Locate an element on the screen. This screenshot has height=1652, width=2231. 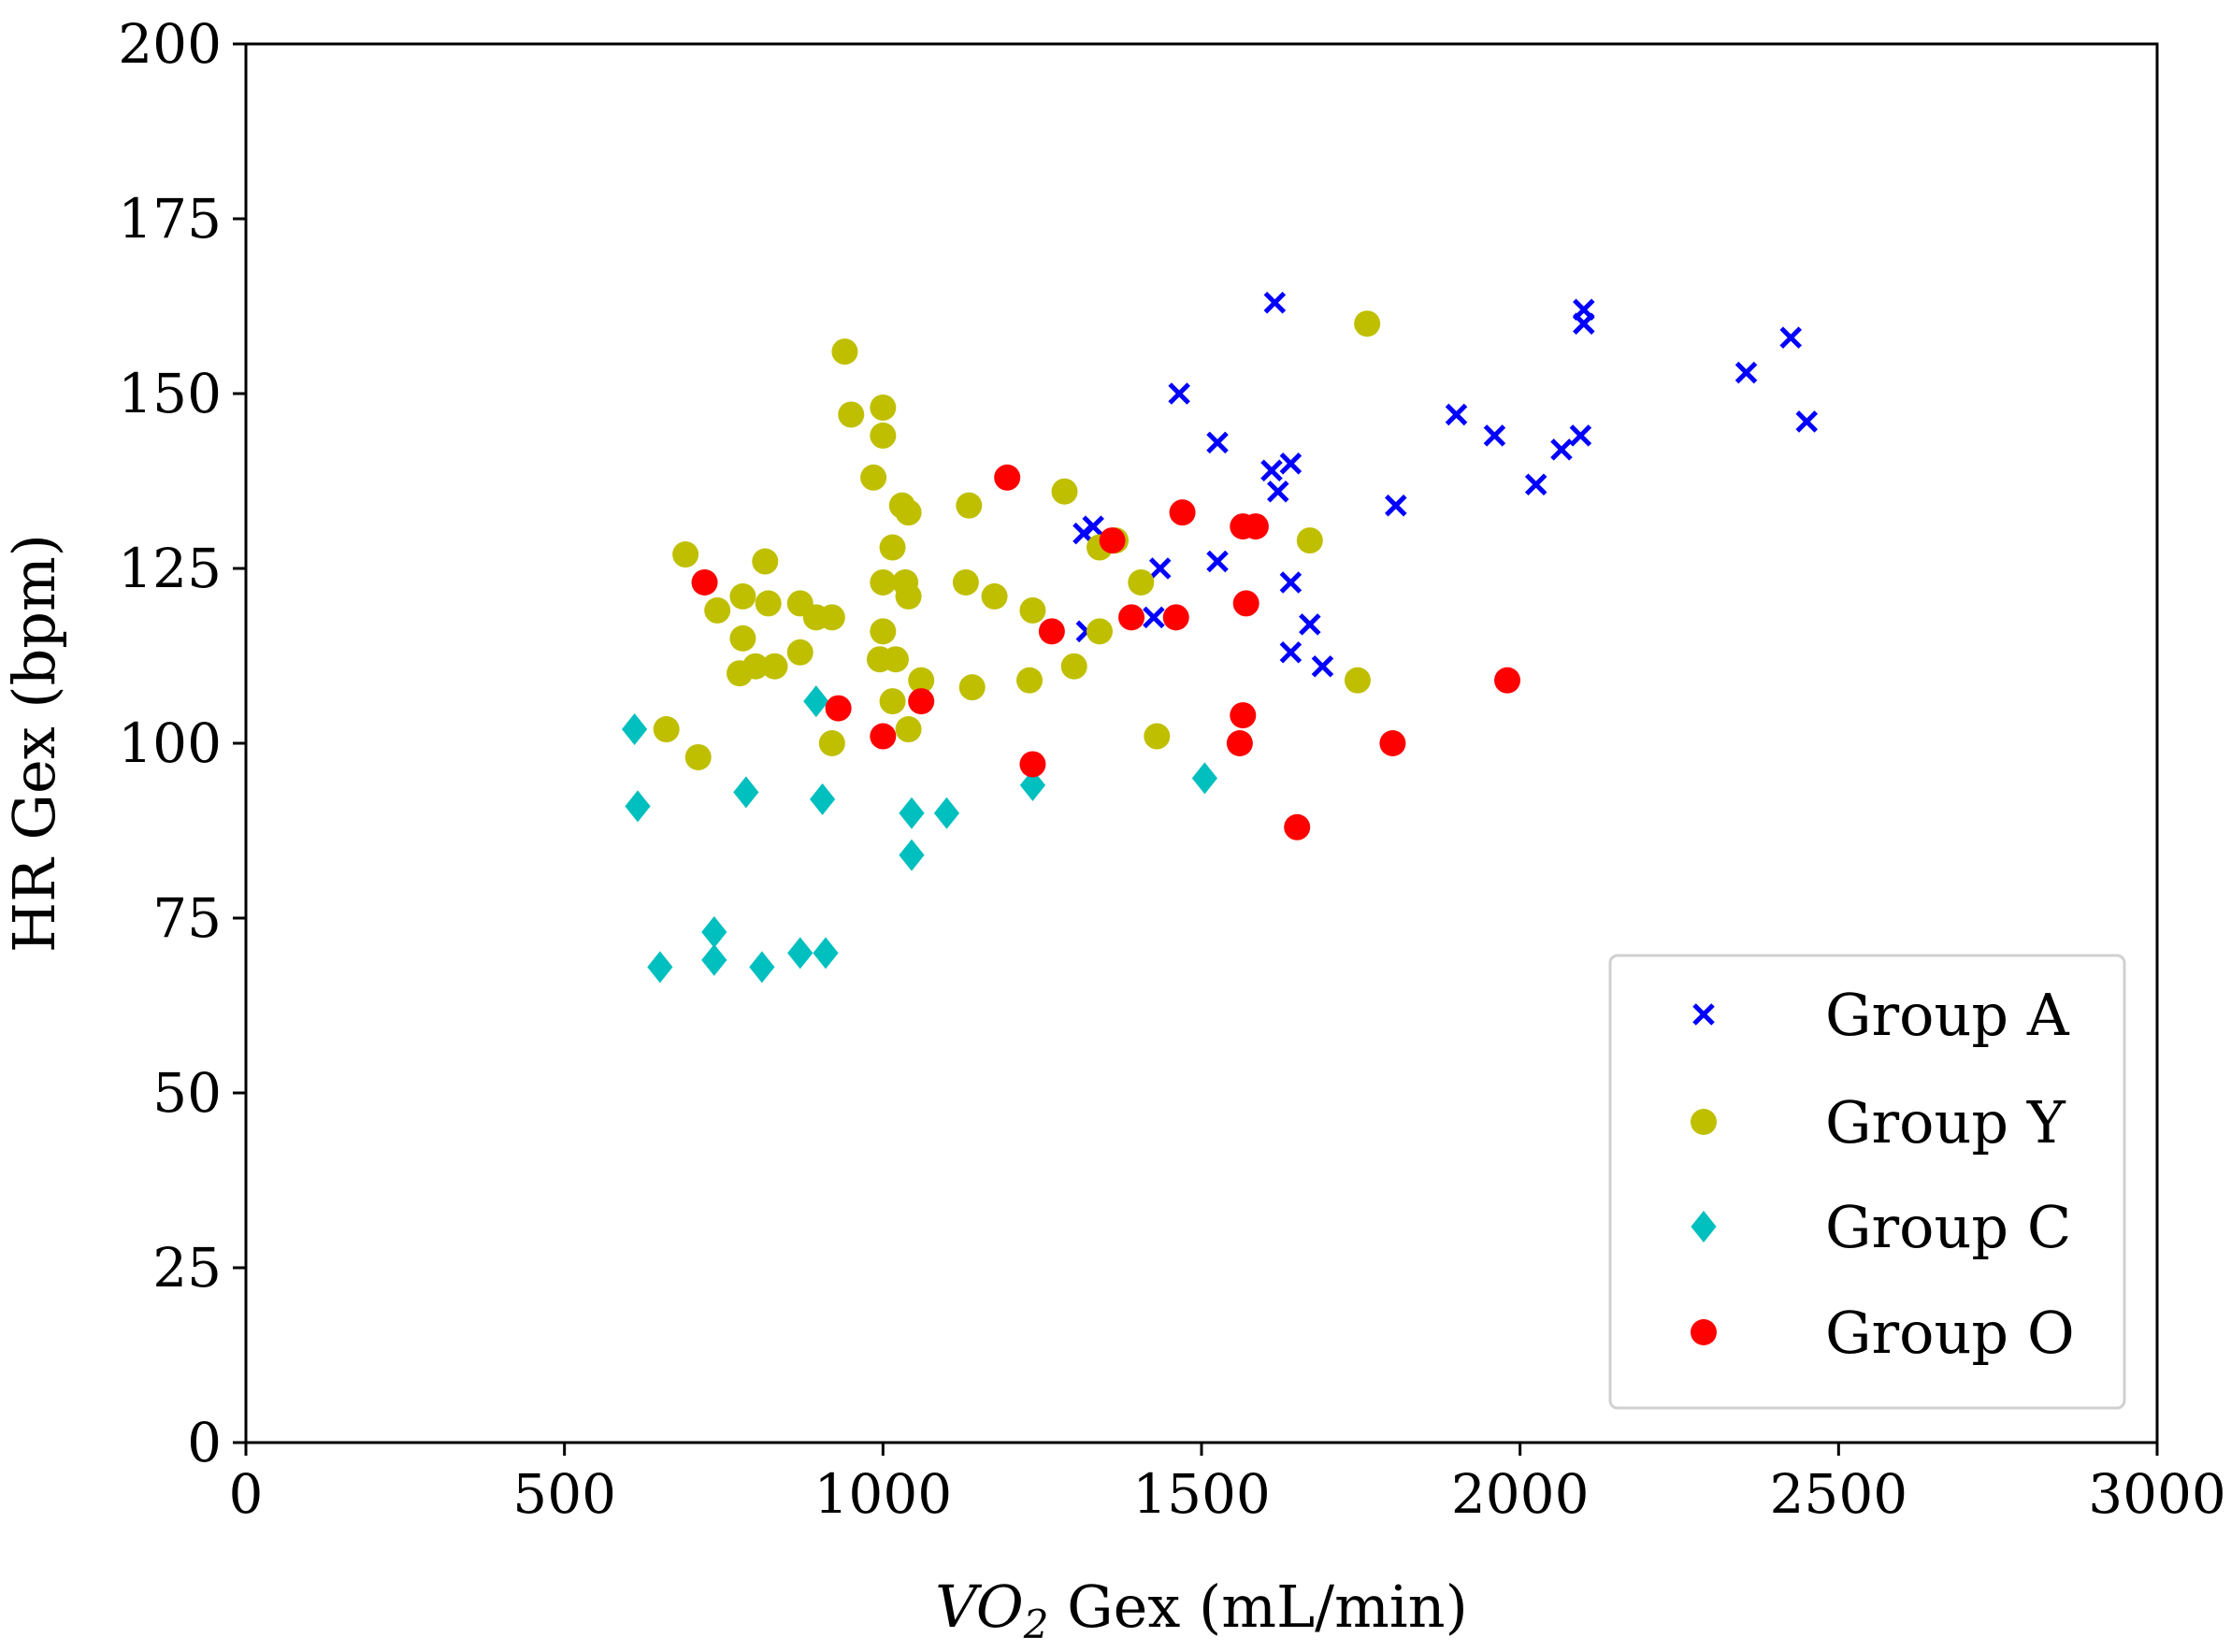
y-tick-label: 200 is located at coordinates (170, 44).